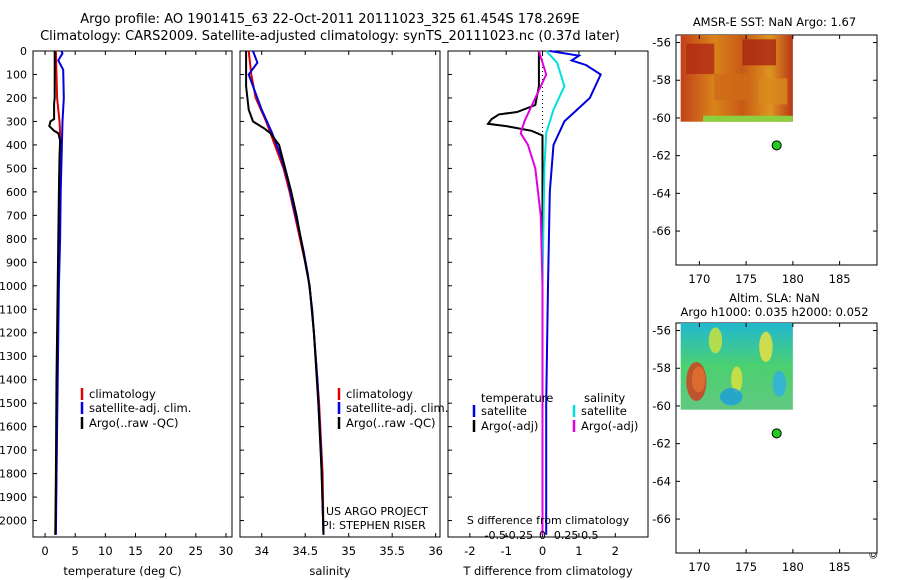 This screenshot has height=580, width=900. Describe the element at coordinates (699, 279) in the screenshot. I see `x-tick-label: 170` at that location.